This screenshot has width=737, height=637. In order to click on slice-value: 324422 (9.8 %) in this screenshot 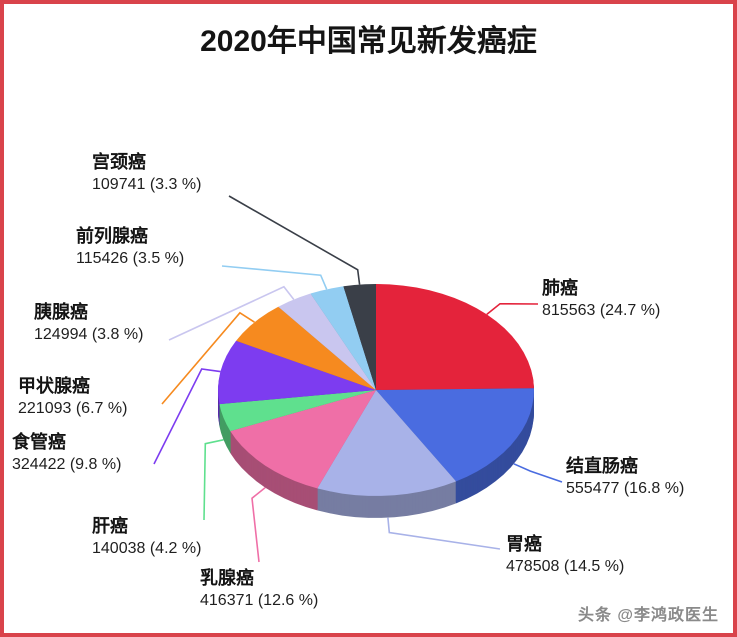, I will do `click(67, 465)`.